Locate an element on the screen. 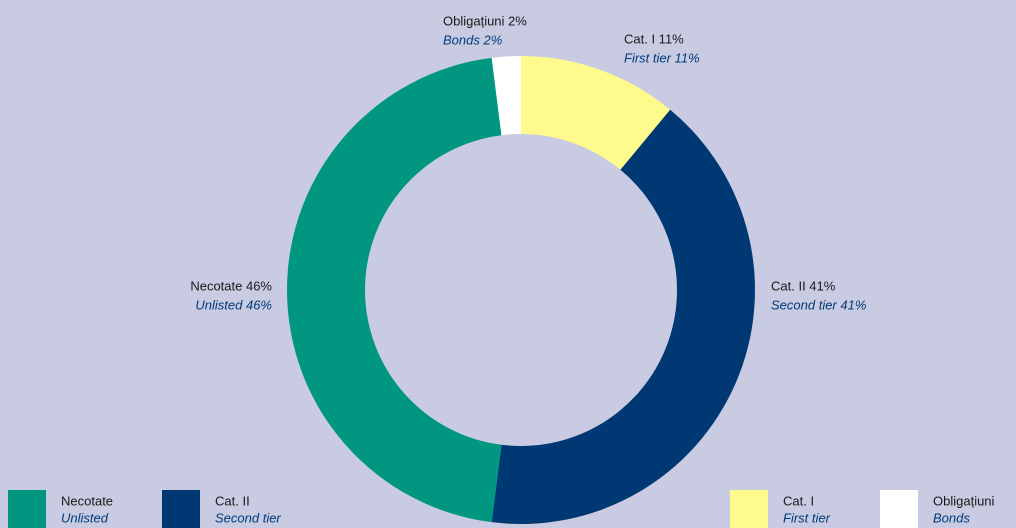 This screenshot has height=528, width=1016. legend-label: Cat. I is located at coordinates (798, 500).